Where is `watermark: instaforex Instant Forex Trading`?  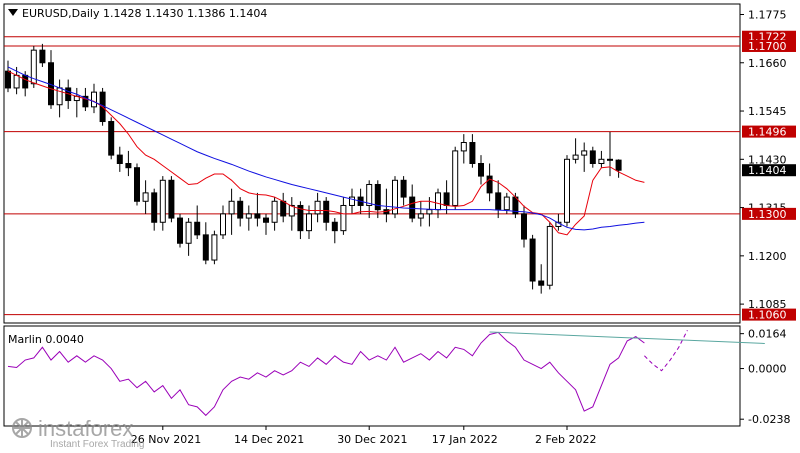 watermark: instaforex Instant Forex Trading is located at coordinates (78, 433).